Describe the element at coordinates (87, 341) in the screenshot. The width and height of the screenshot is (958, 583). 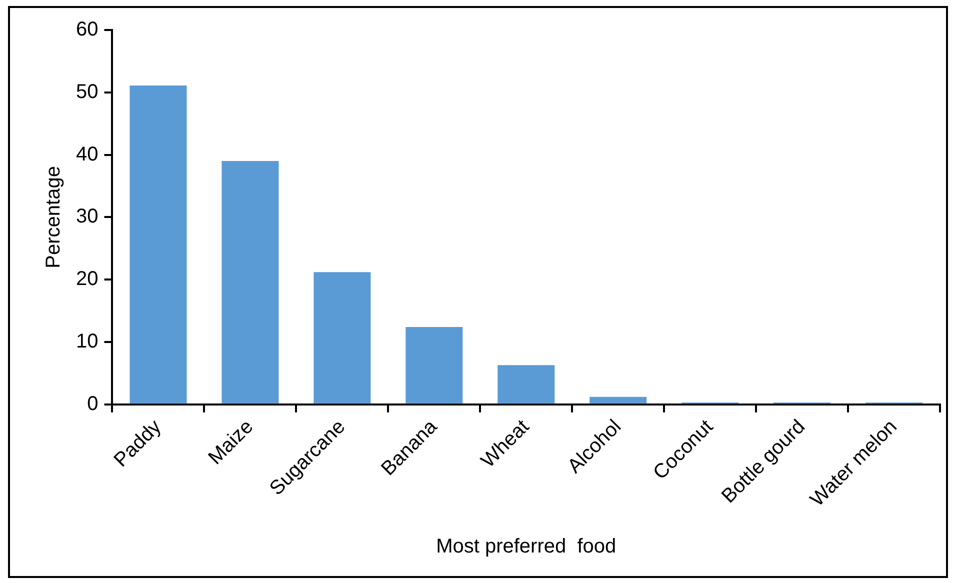
I see `y-tick-label: 10` at that location.